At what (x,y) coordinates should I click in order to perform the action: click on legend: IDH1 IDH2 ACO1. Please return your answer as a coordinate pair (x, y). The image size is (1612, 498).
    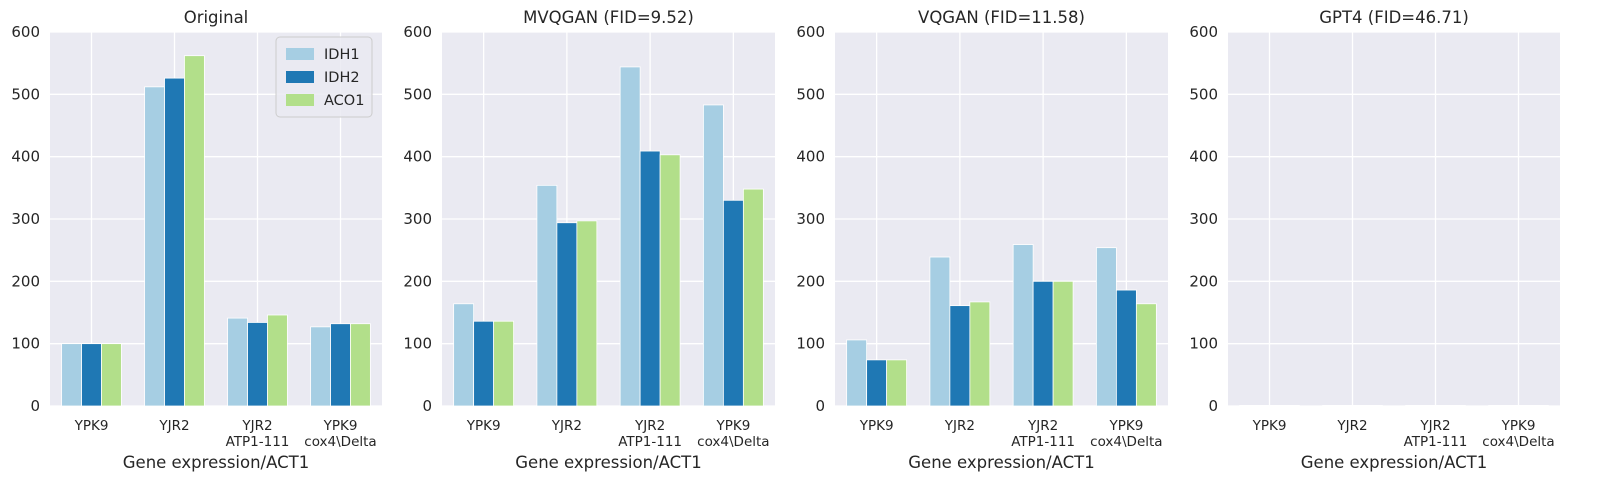
    Looking at the image, I should click on (324, 77).